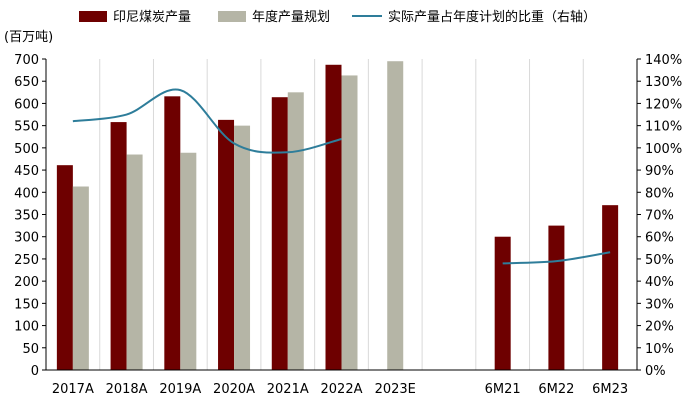  I want to click on bar-production-2020A, so click(226, 244).